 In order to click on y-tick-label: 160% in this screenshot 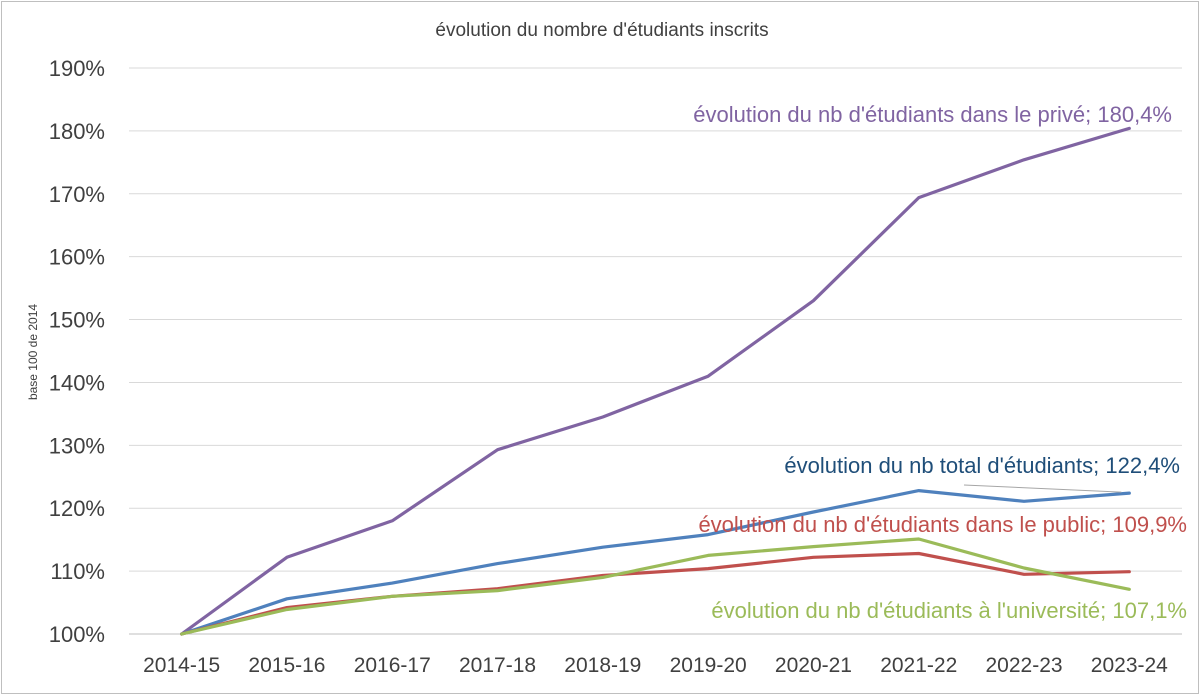, I will do `click(77, 257)`.